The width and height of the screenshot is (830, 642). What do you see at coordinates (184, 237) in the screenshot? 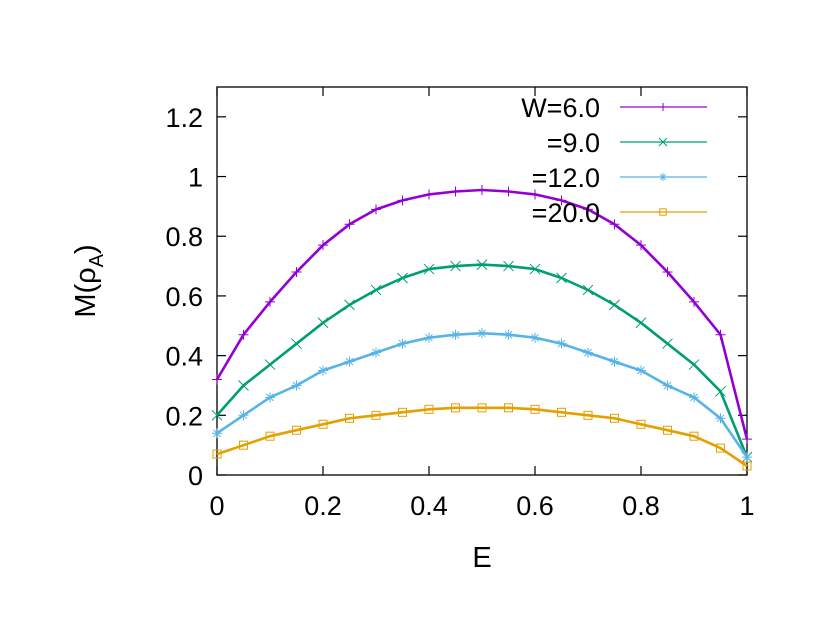
I see `y-tick-label: 0.8` at bounding box center [184, 237].